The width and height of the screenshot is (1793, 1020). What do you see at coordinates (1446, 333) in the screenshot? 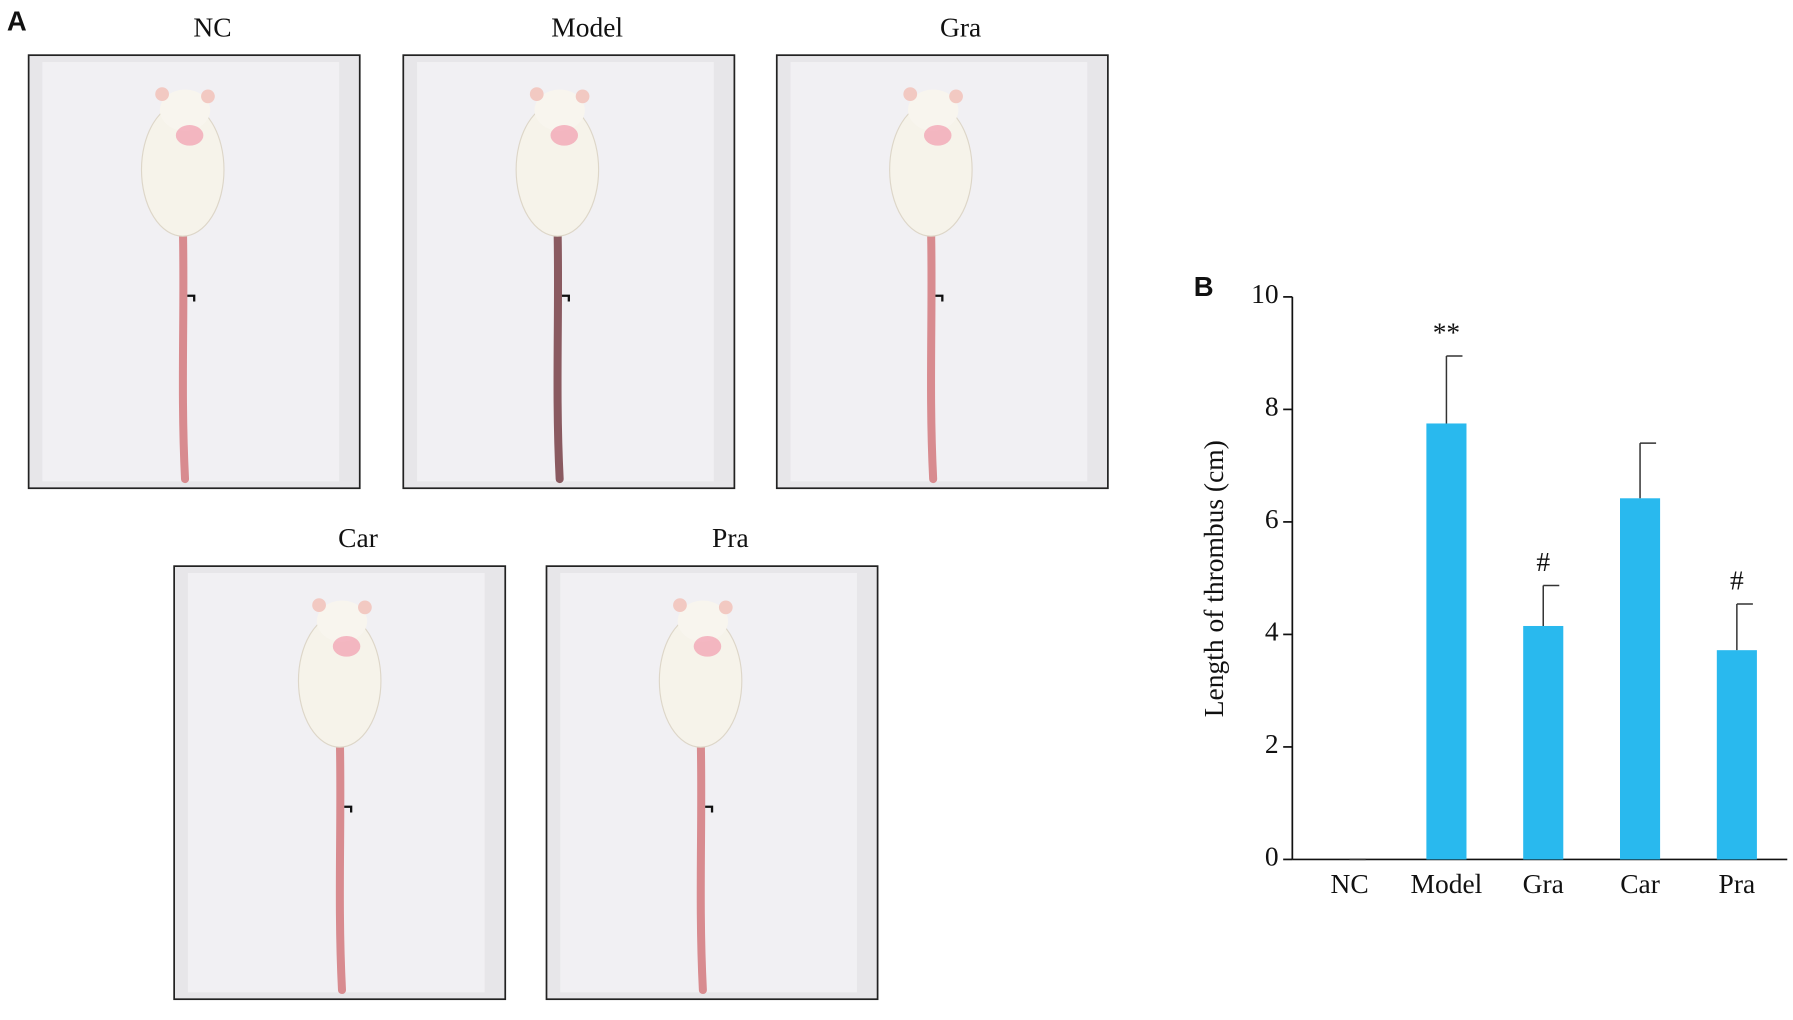
I see `annotation: **` at bounding box center [1446, 333].